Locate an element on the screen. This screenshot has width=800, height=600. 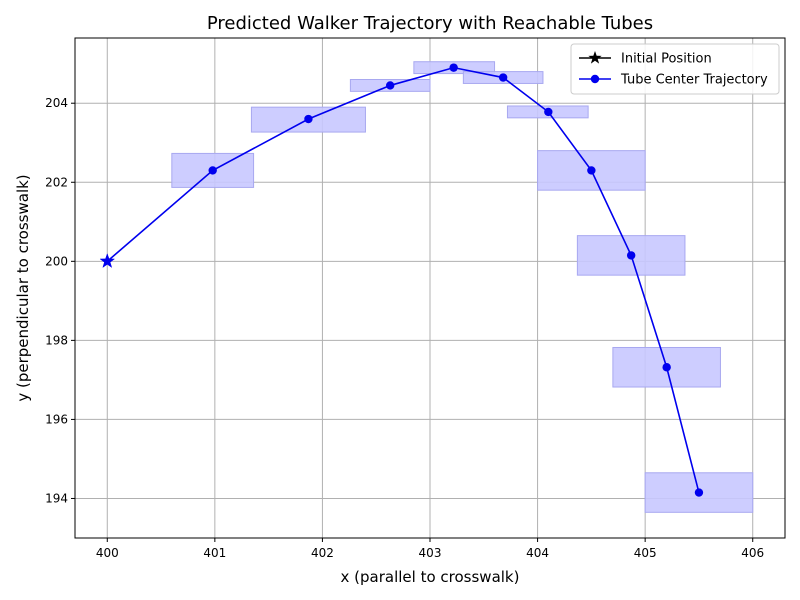
y-tick-label: 198 is located at coordinates (56, 340).